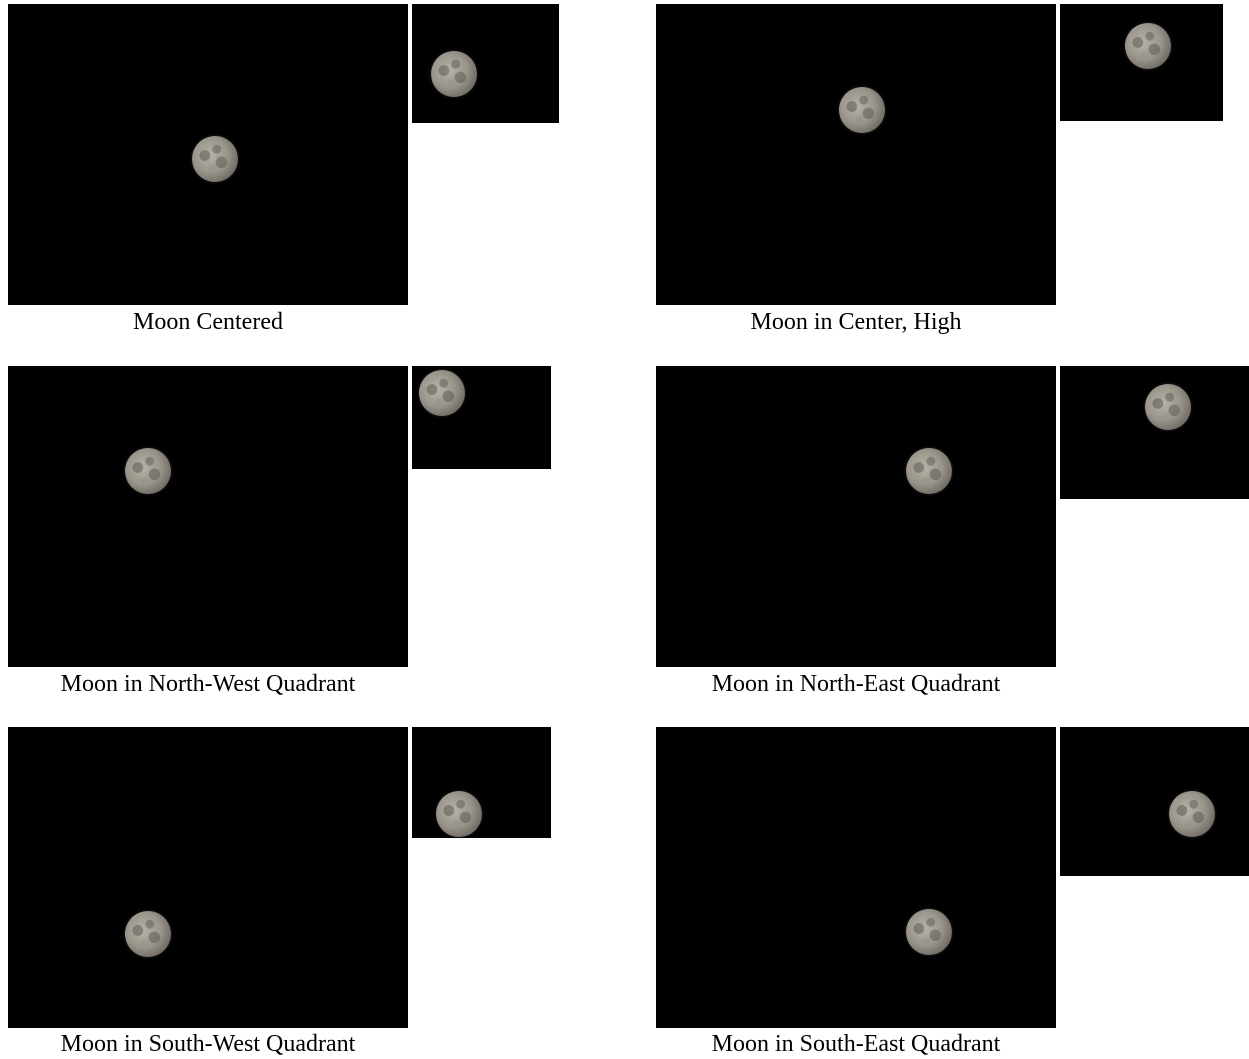 The height and width of the screenshot is (1059, 1249). I want to click on thumbnail-moon-south-east, so click(1154, 801).